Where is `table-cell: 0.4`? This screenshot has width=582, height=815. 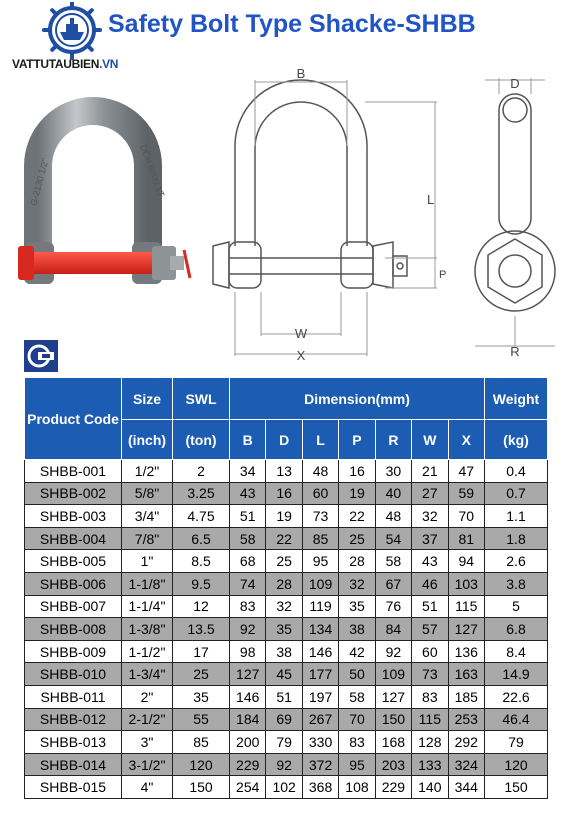 table-cell: 0.4 is located at coordinates (516, 471).